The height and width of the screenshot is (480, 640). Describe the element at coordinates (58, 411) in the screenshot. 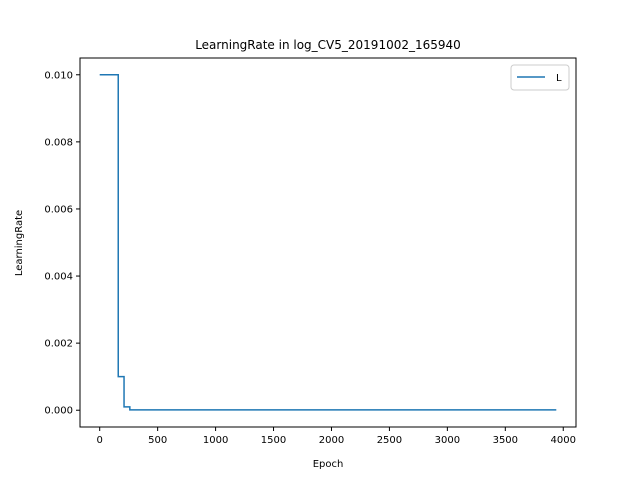

I see `y-tick-label: 0.000` at that location.